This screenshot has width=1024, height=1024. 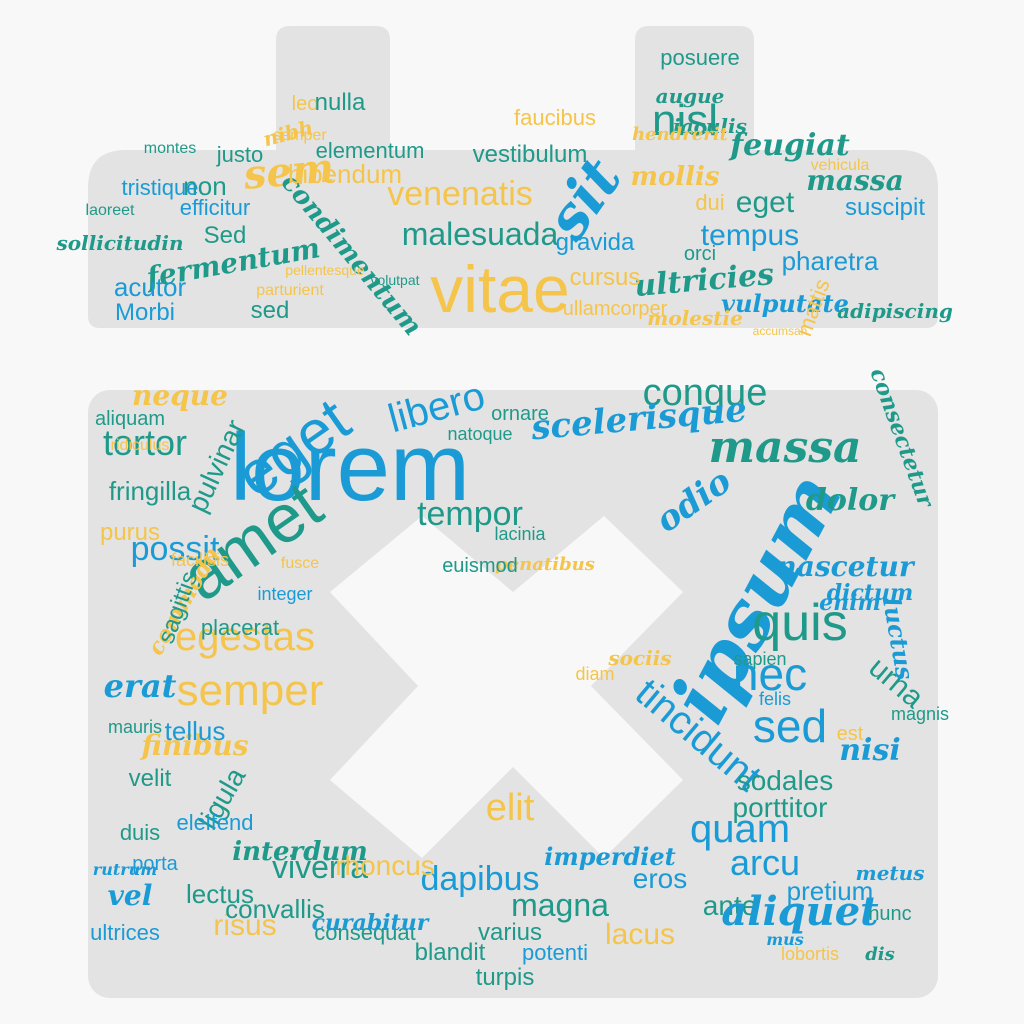 I want to click on word-vitae: vitae, so click(x=499, y=289).